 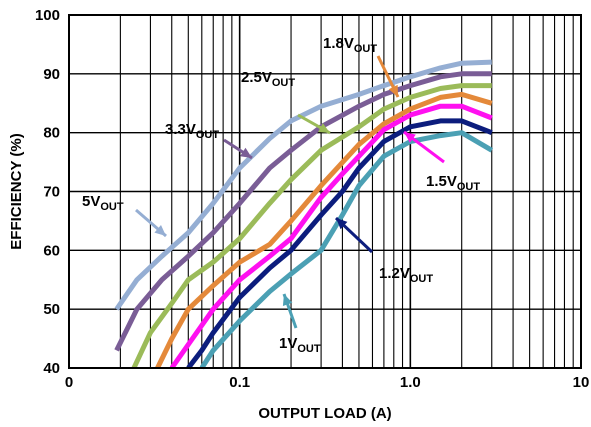 What do you see at coordinates (287, 300) in the screenshot?
I see `pointer-arrowhead-1v` at bounding box center [287, 300].